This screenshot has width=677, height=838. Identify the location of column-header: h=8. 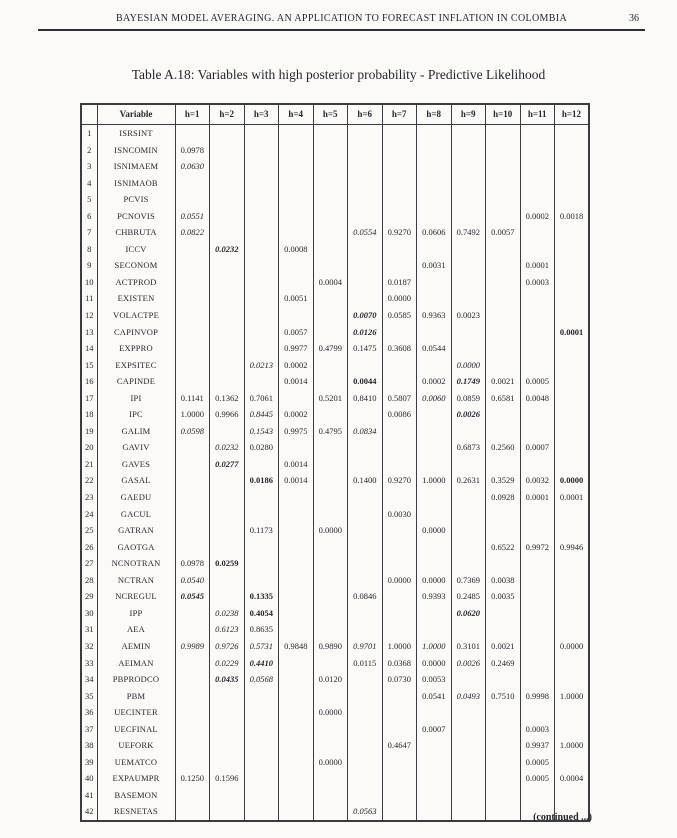
(434, 114).